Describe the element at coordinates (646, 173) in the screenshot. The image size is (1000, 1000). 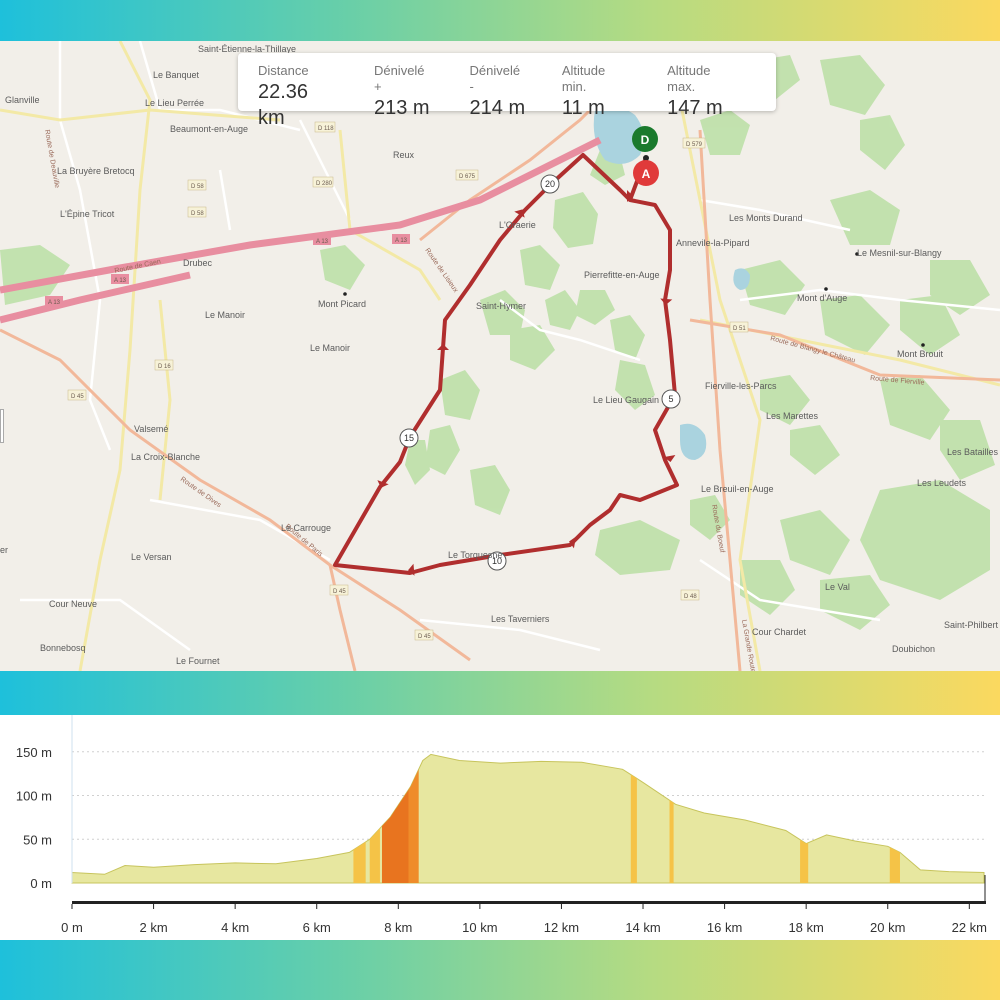
I see `end-marker: A` at that location.